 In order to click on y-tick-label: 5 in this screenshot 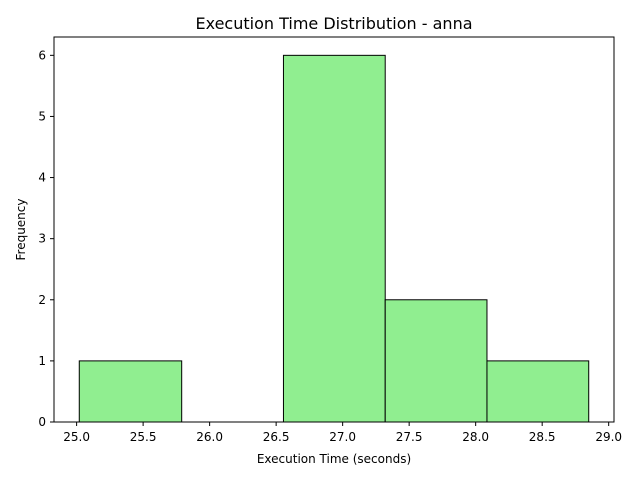, I will do `click(42, 116)`.